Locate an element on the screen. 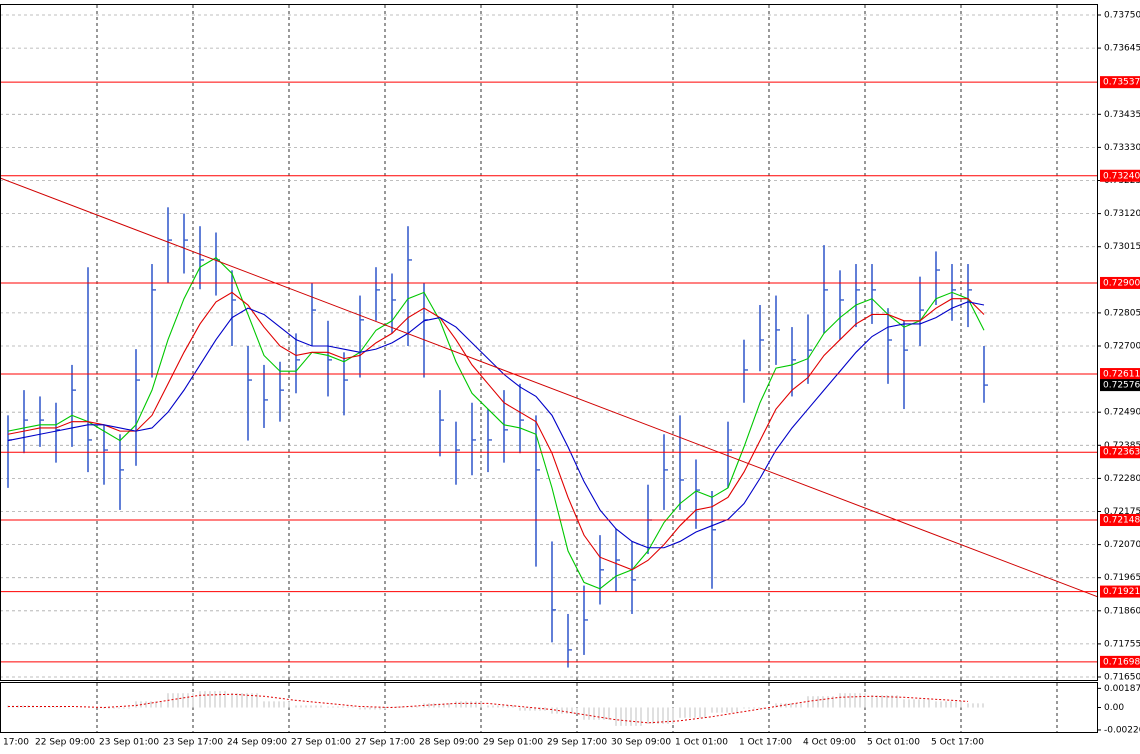  x-tick-label: 29 Sep 01:00 is located at coordinates (513, 743).